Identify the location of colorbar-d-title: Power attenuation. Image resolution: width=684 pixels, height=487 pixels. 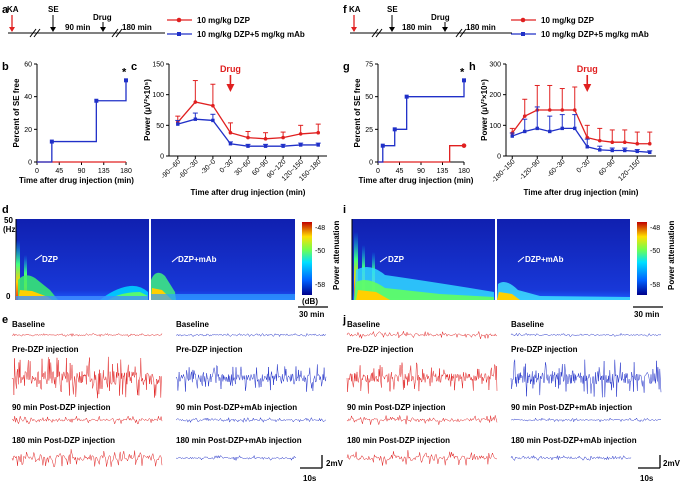
(336, 255).